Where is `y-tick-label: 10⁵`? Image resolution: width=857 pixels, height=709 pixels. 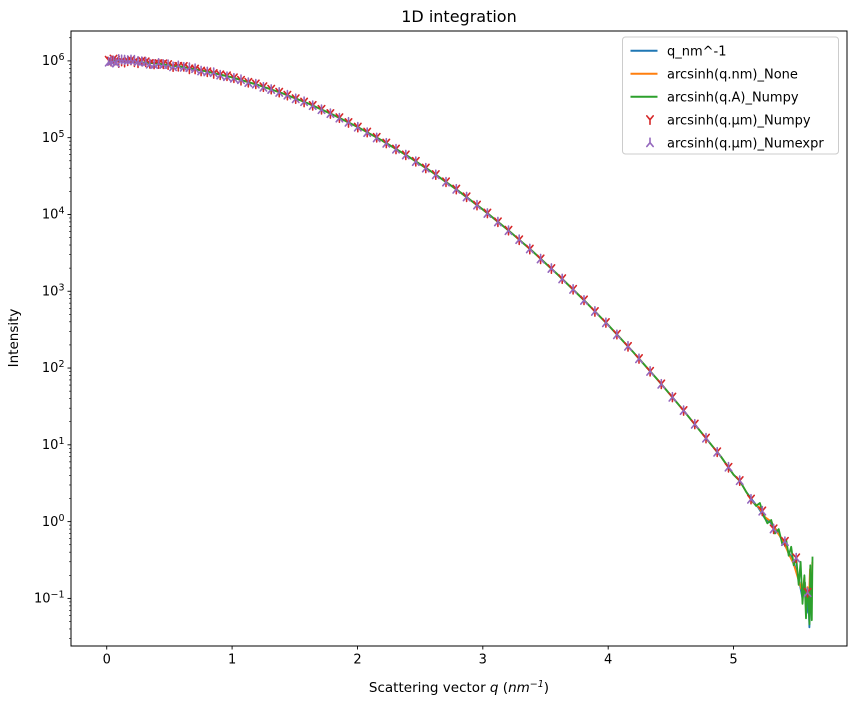
y-tick-label: 10⁵ is located at coordinates (53, 137).